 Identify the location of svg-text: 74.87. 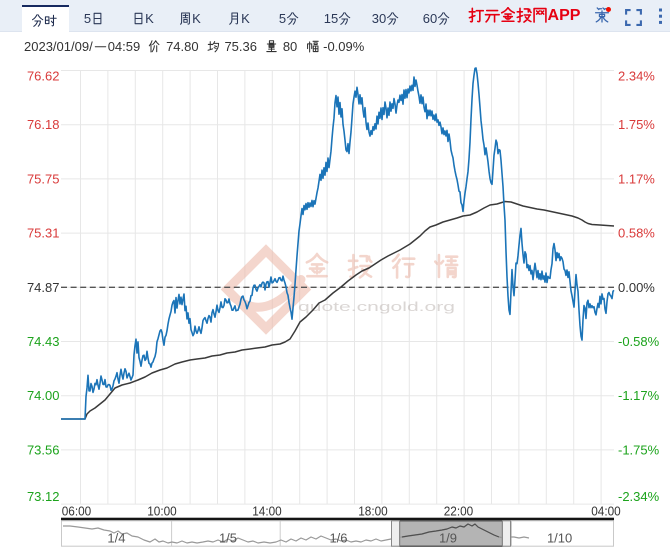
(43, 287).